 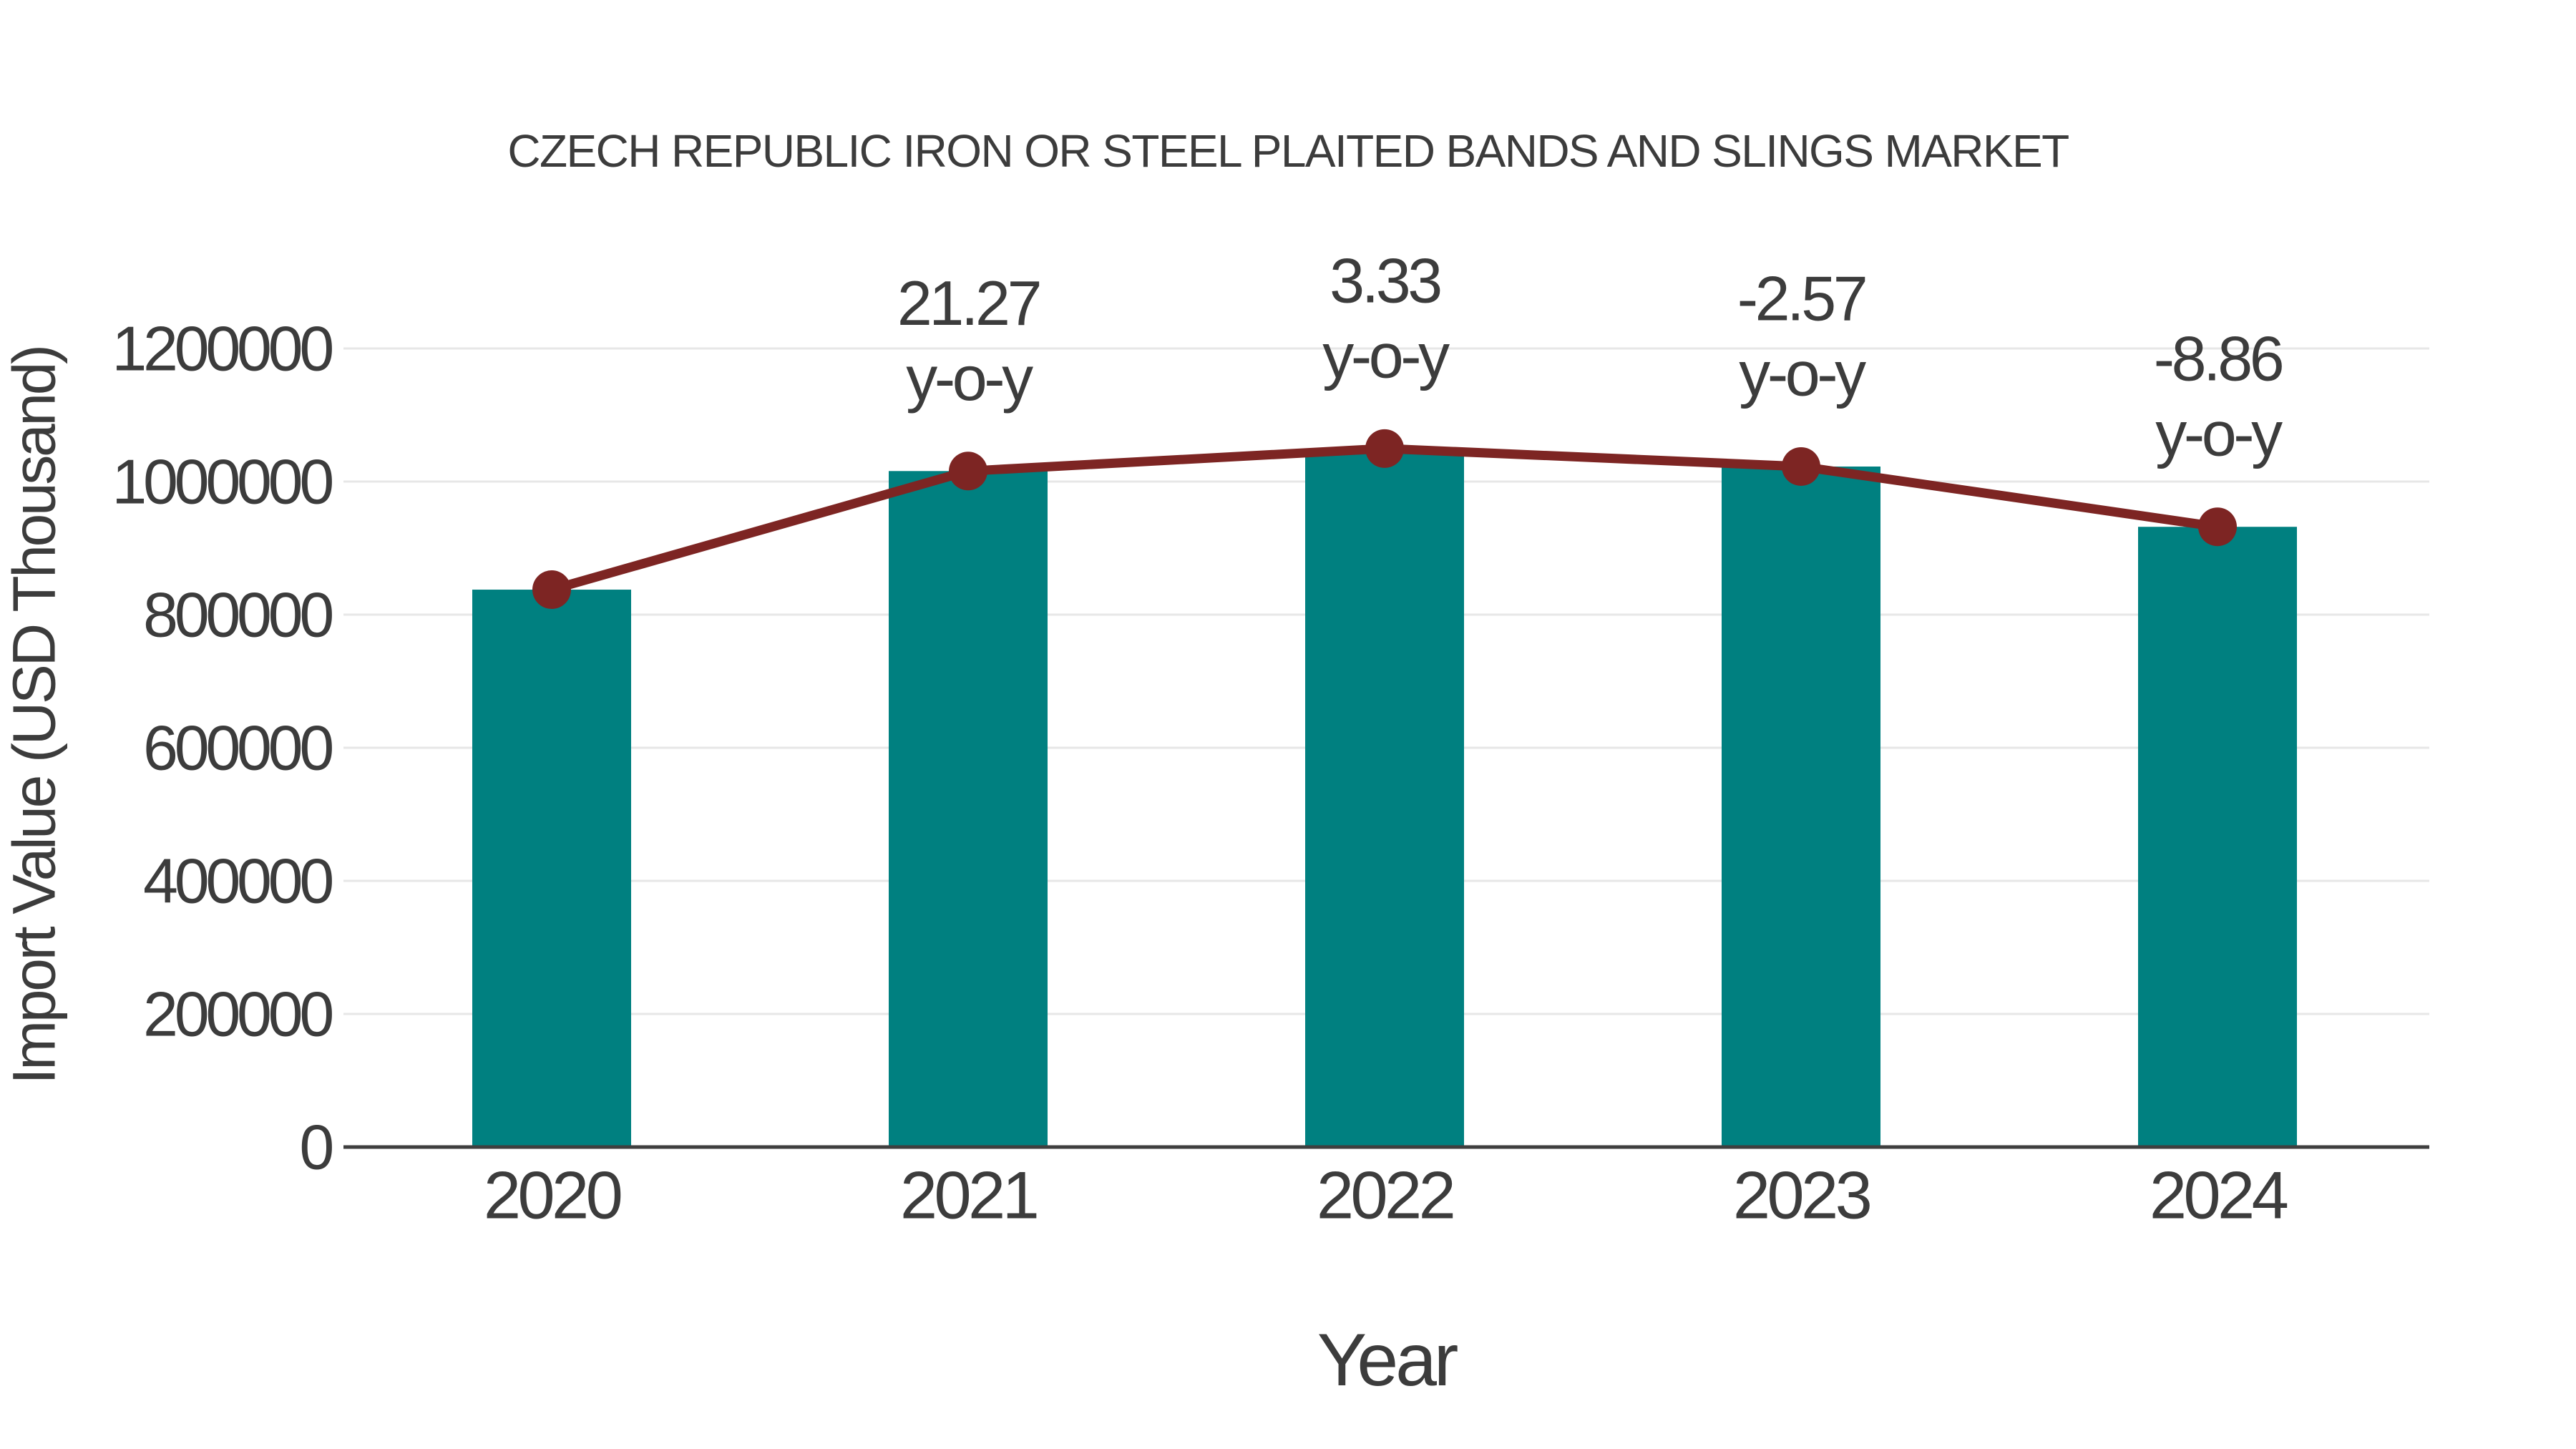 I want to click on annotation-value: 3.33, so click(x=1385, y=280).